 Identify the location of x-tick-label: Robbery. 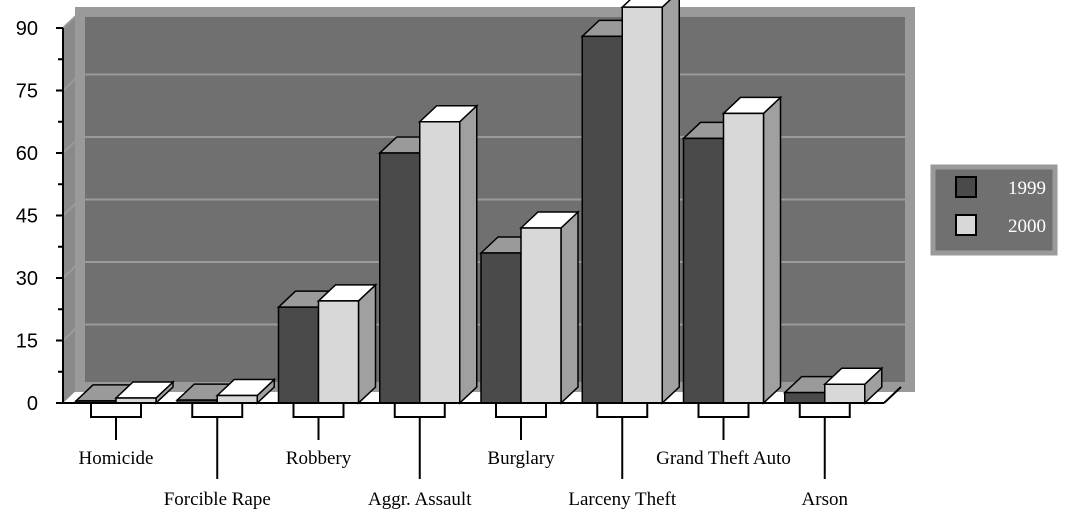
(319, 458).